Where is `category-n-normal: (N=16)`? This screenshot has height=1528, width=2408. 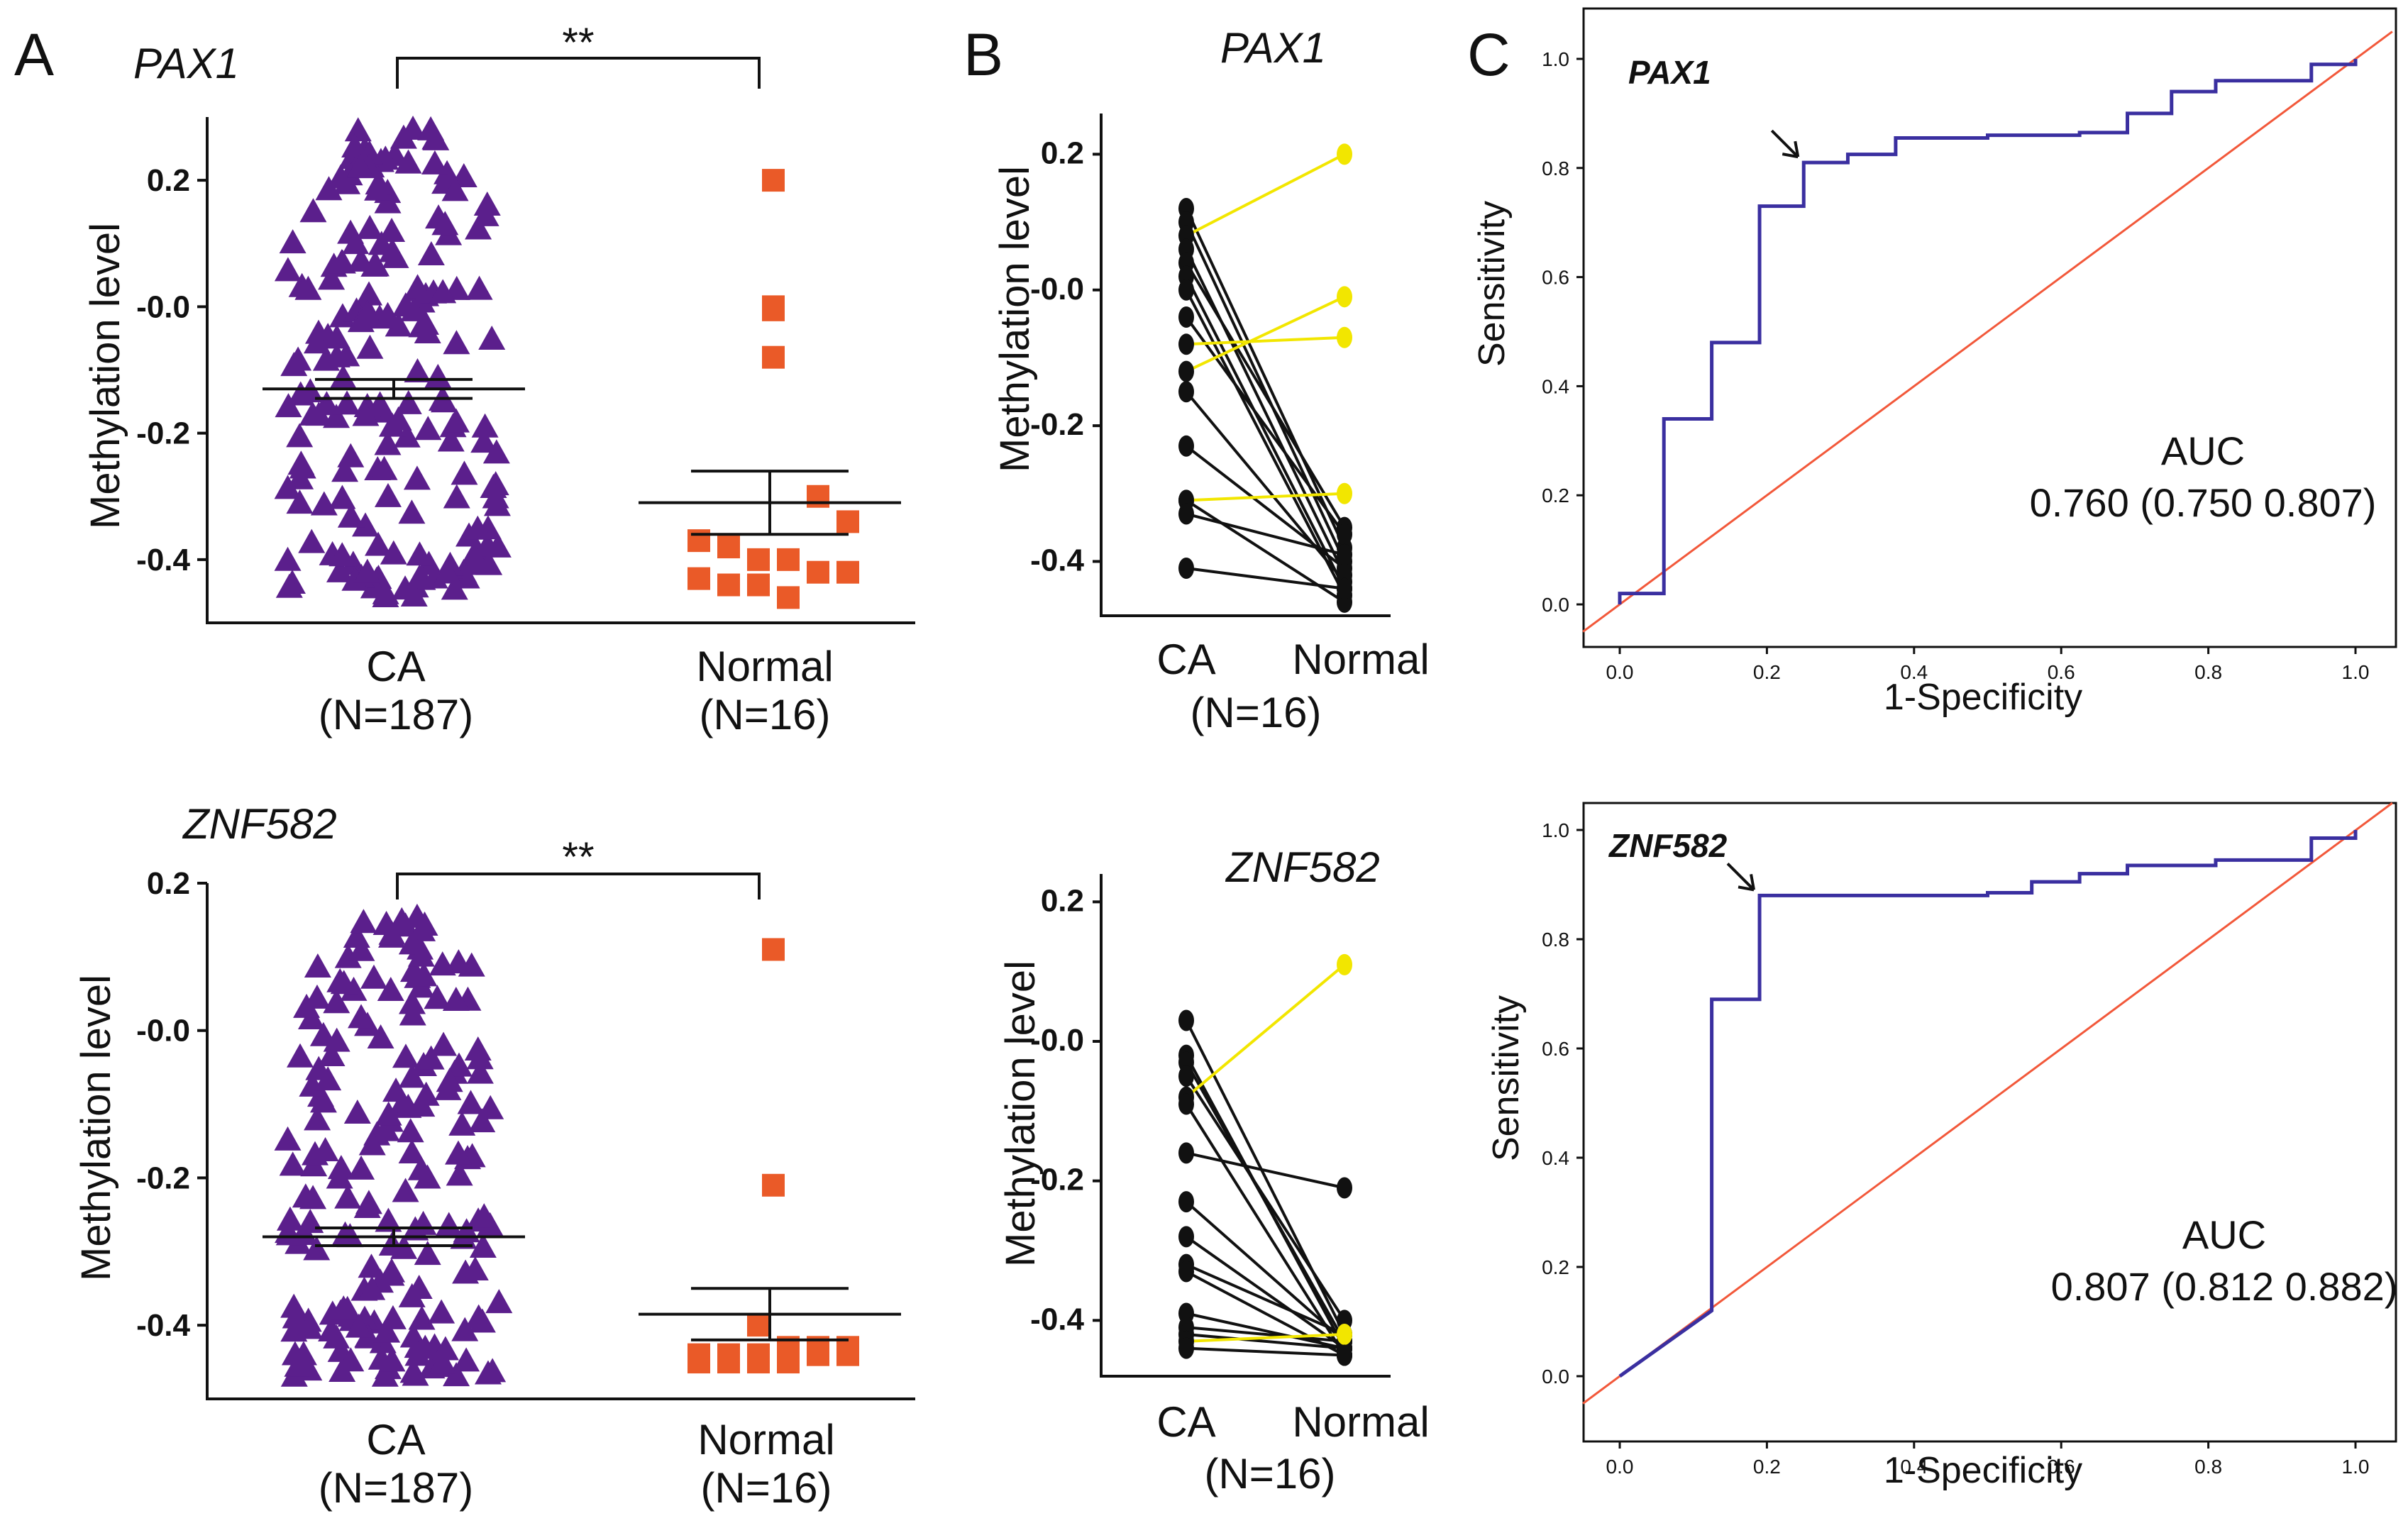
category-n-normal: (N=16) is located at coordinates (766, 1488).